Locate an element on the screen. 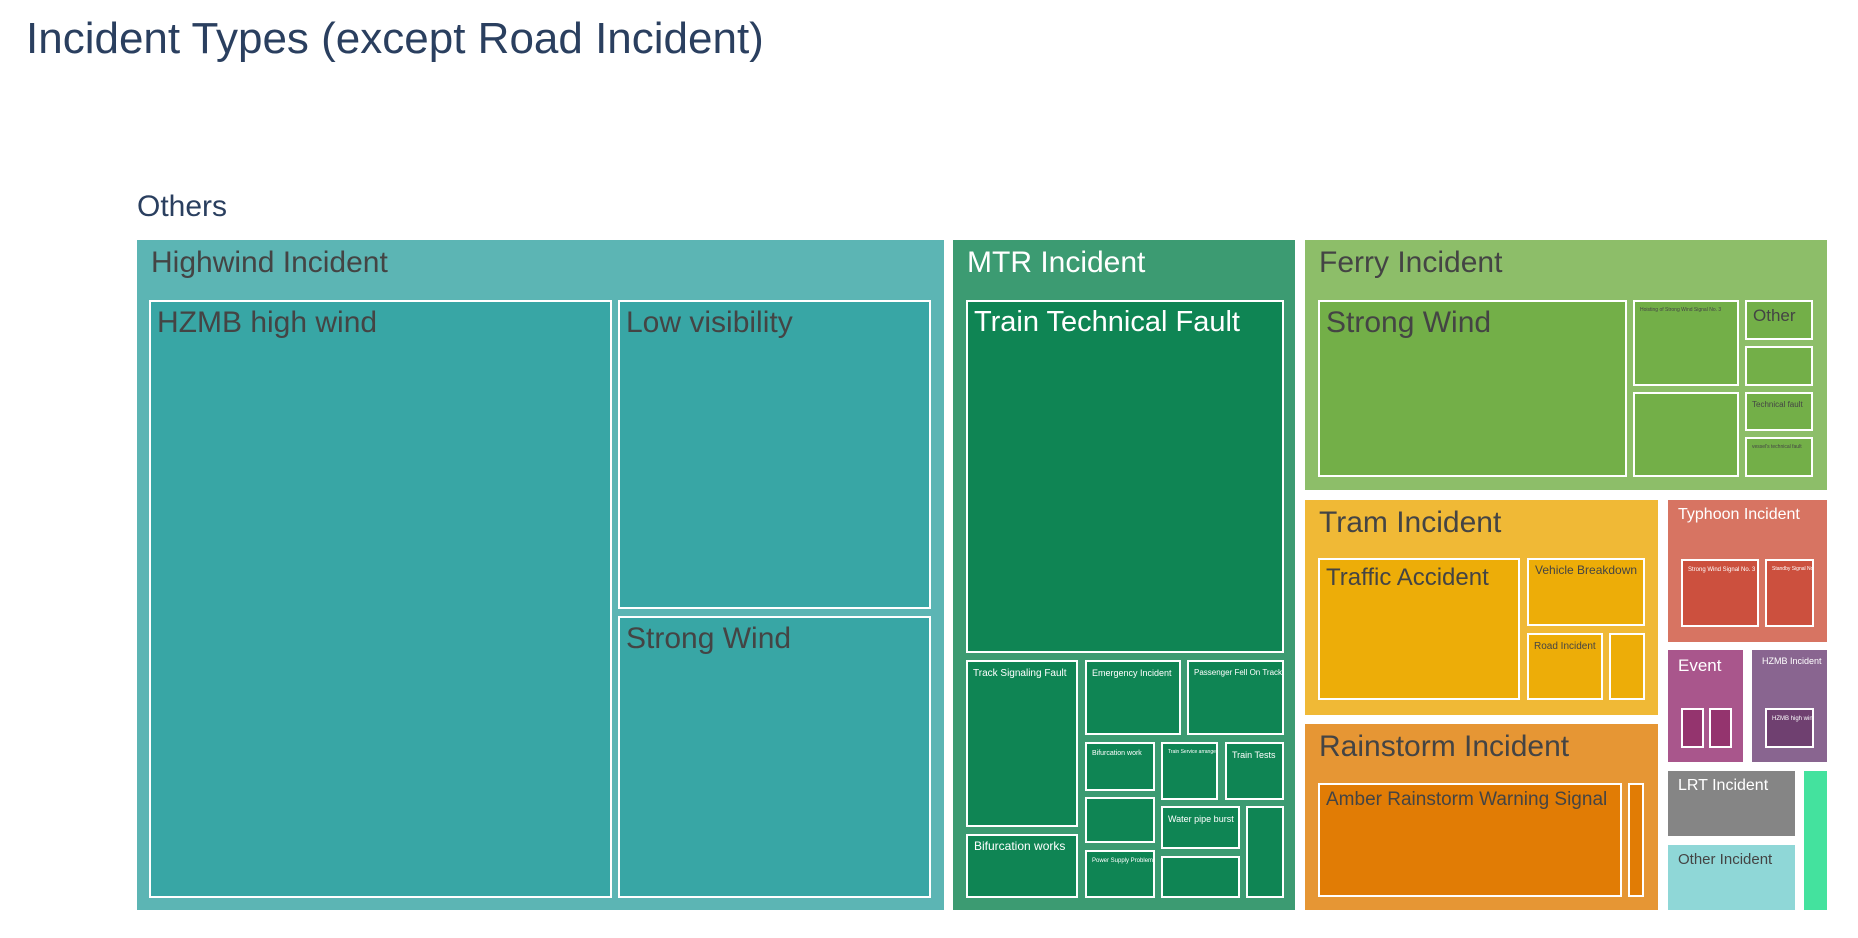 This screenshot has width=1858, height=938. treemap-leaf-label: Passenger Fell On Track is located at coordinates (1238, 672).